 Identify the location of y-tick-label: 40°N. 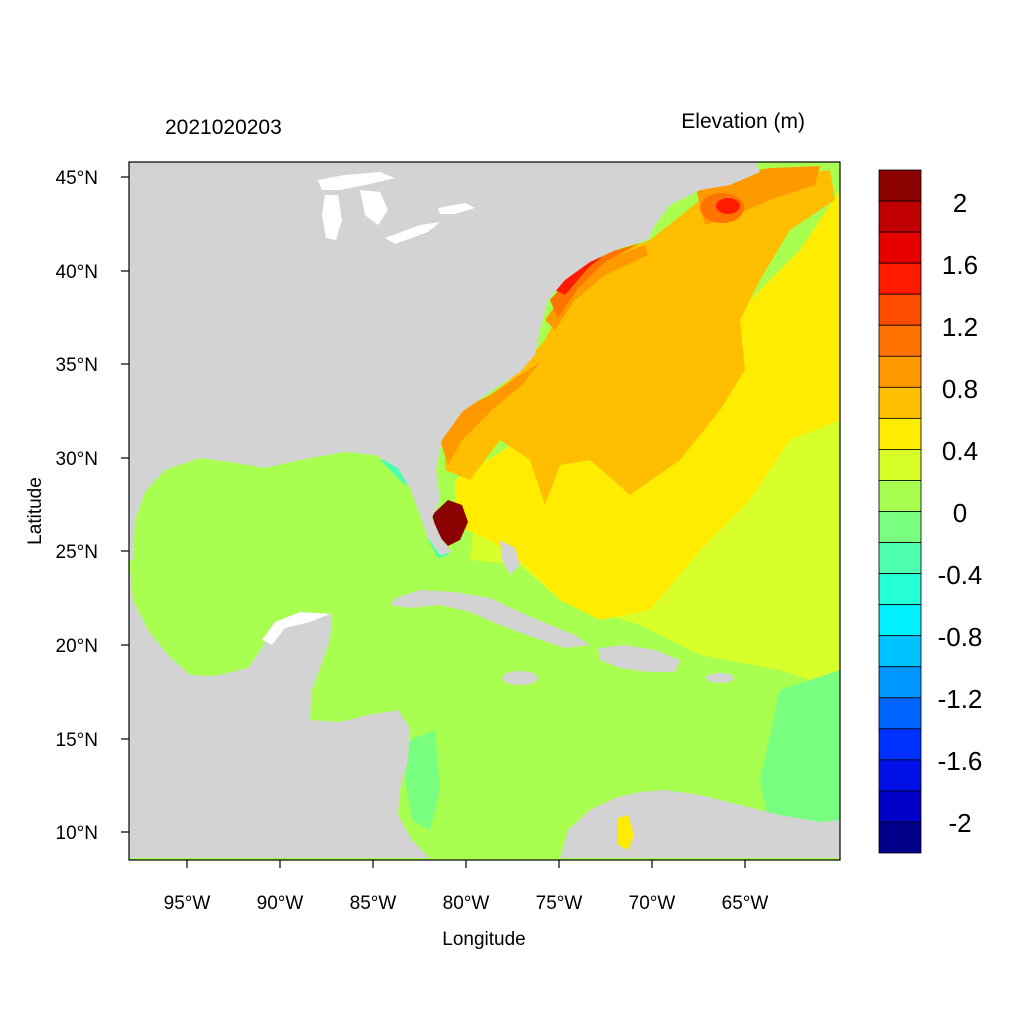
(77, 272).